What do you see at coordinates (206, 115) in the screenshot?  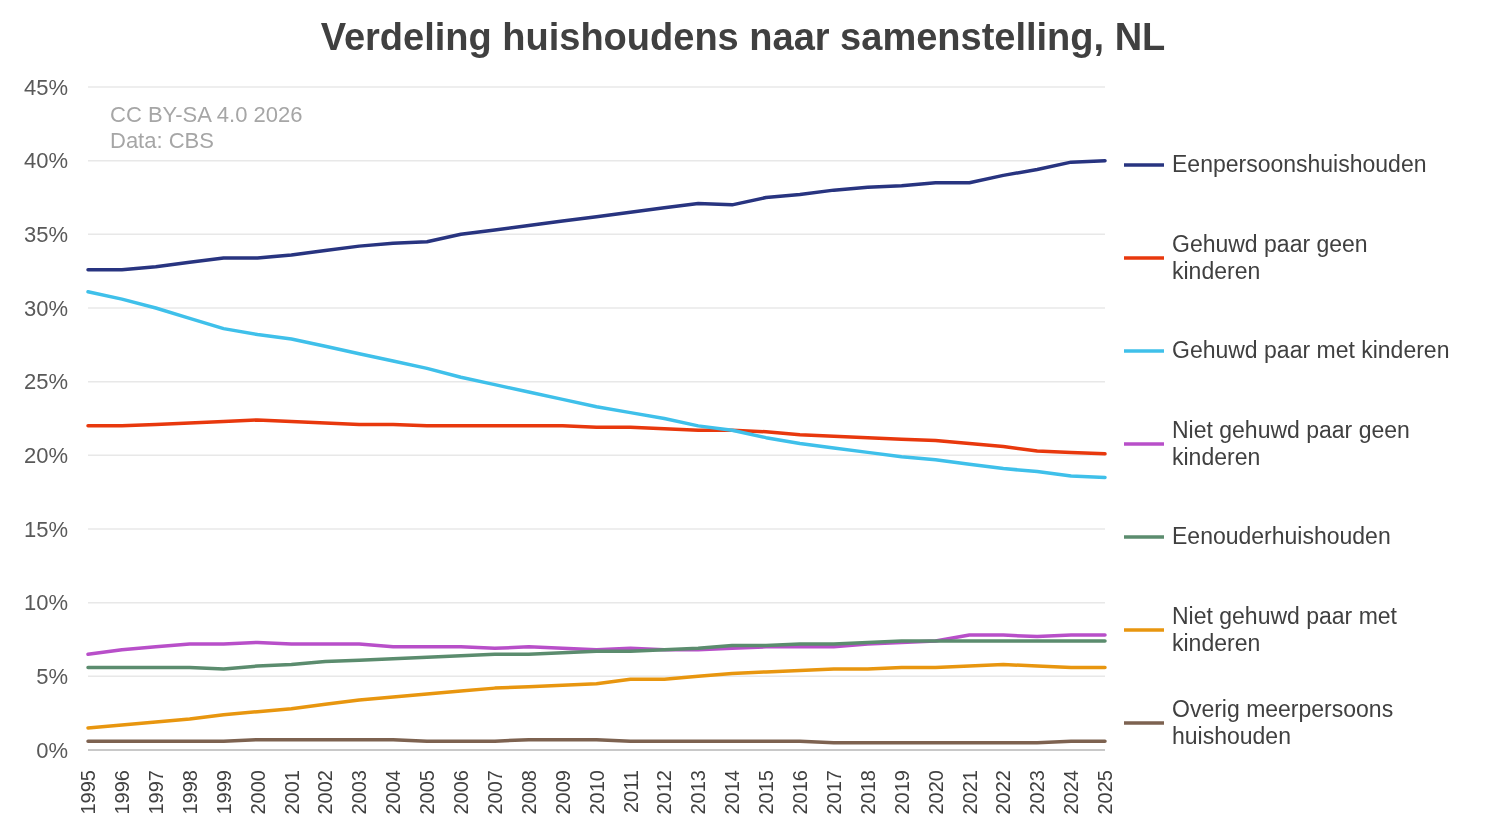 I see `annotation: CC BY-SA 4.0 2026` at bounding box center [206, 115].